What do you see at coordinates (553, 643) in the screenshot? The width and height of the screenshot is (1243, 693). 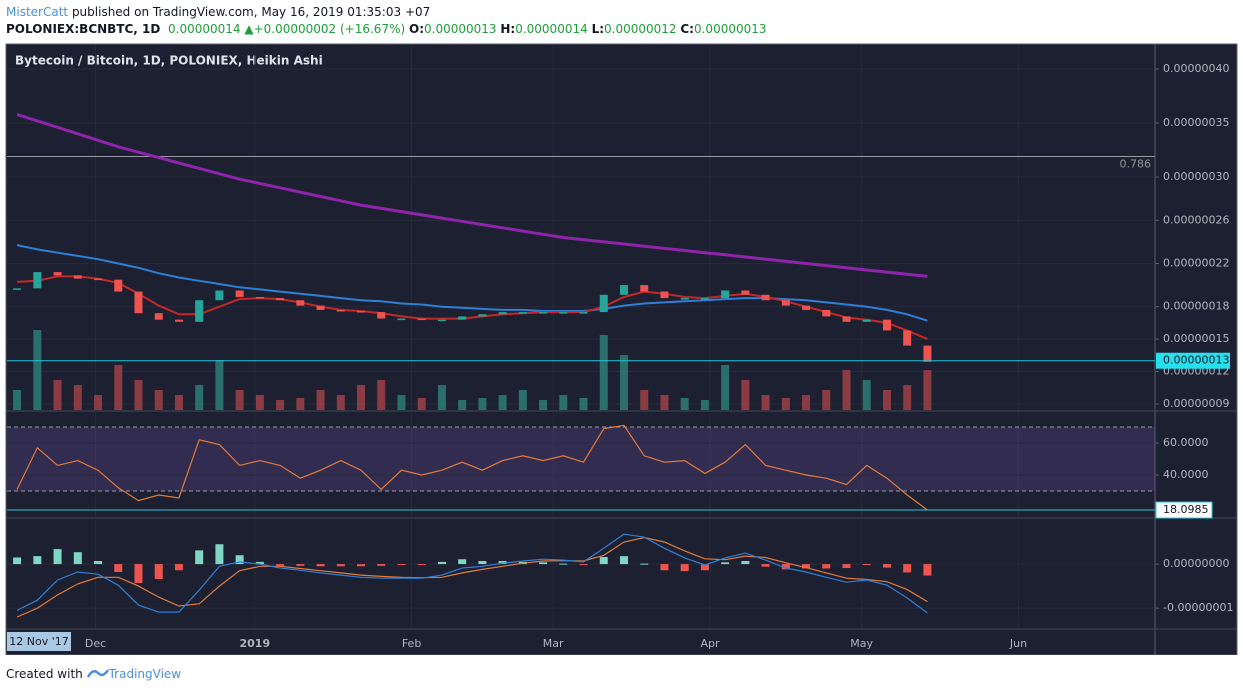 I see `x-tick-label: Mar` at bounding box center [553, 643].